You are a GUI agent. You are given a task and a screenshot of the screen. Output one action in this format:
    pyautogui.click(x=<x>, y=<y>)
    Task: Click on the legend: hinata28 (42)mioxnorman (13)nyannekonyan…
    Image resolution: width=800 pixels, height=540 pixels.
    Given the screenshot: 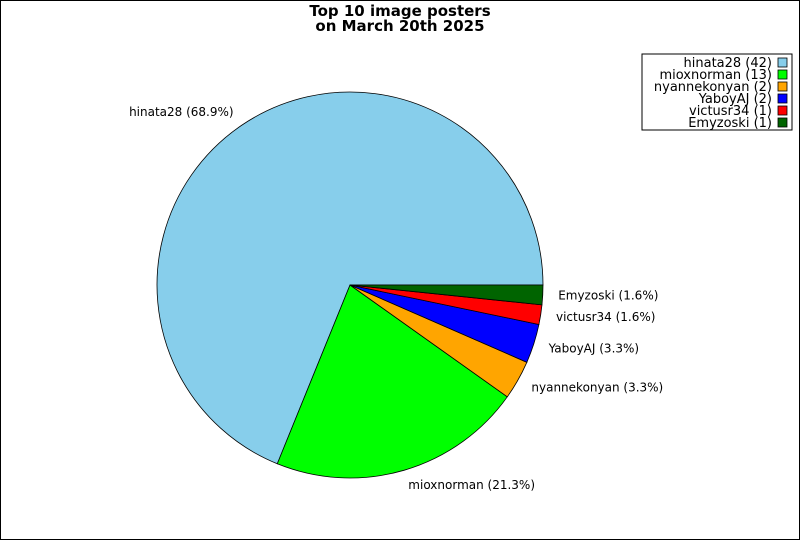 What is the action you would take?
    pyautogui.click(x=717, y=92)
    